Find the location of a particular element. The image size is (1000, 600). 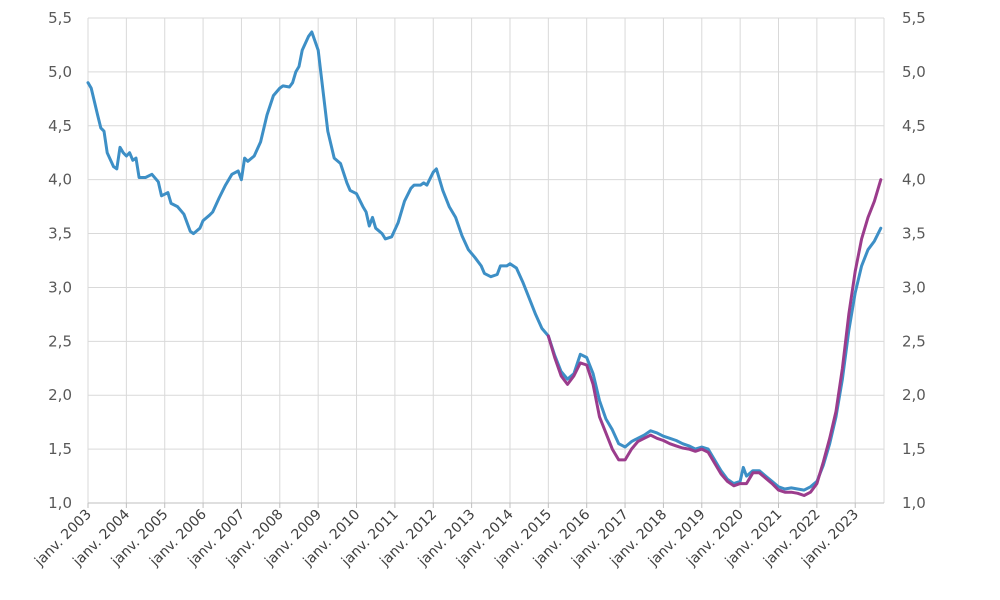

y2-tick-label: 5,5 is located at coordinates (914, 18).